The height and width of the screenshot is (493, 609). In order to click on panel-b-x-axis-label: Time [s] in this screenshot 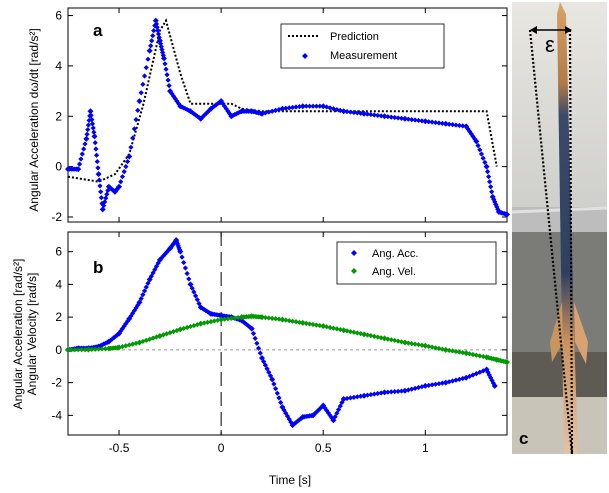, I will do `click(290, 480)`.